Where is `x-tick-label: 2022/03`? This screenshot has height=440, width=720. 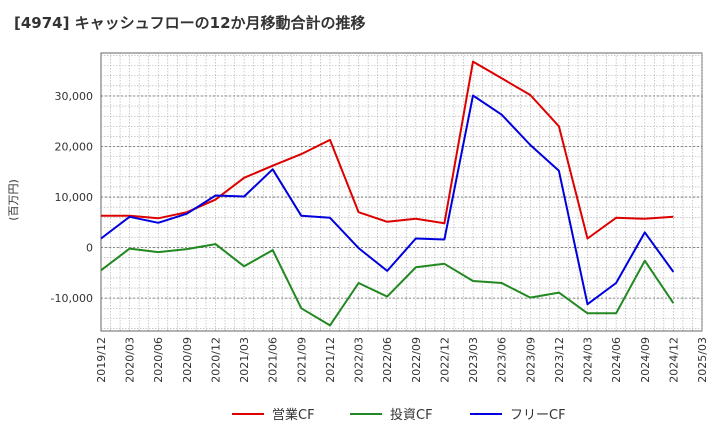 x-tick-label: 2022/03 is located at coordinates (359, 360).